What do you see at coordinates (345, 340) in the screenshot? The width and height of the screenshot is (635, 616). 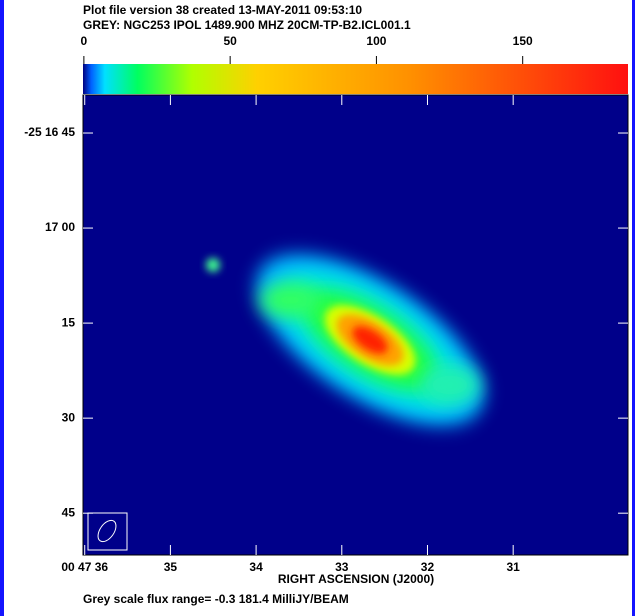 I see `image` at bounding box center [345, 340].